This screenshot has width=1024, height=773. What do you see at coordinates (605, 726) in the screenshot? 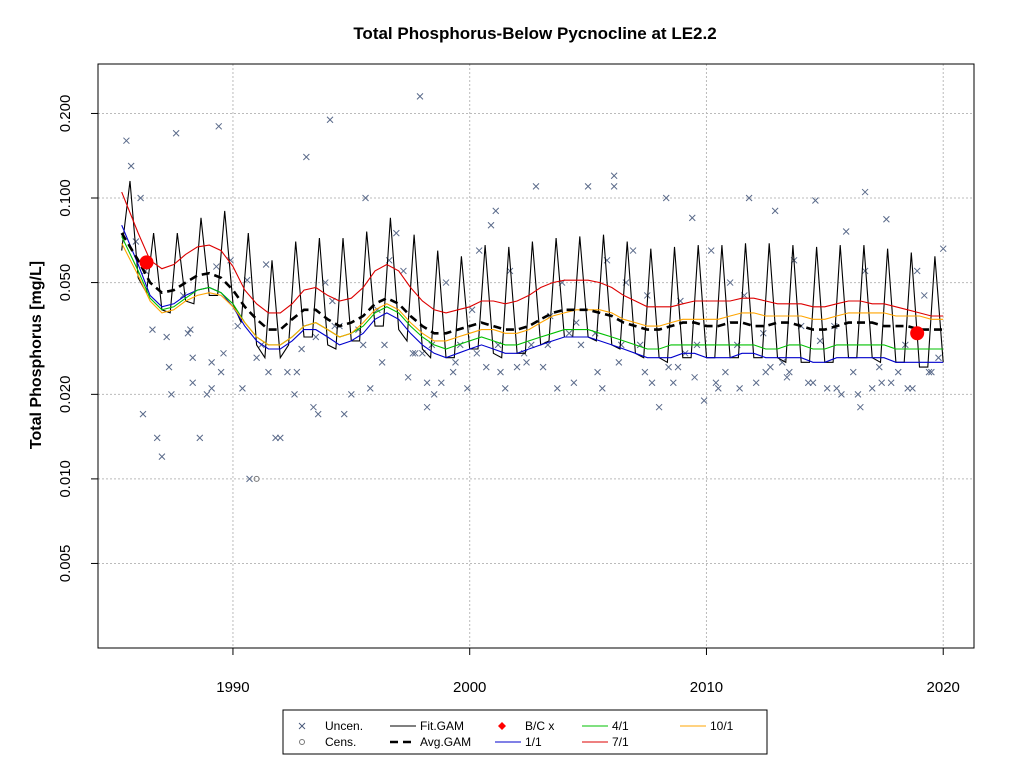
I see `legend-entry: 4/1` at bounding box center [605, 726].